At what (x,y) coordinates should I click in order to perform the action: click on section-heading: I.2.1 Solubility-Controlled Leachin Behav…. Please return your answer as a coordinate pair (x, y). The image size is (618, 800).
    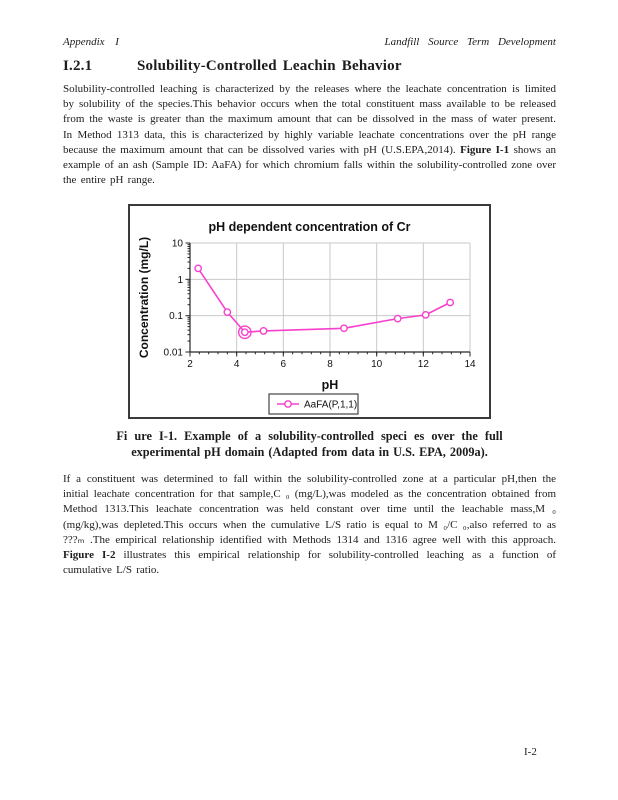
    Looking at the image, I should click on (309, 66).